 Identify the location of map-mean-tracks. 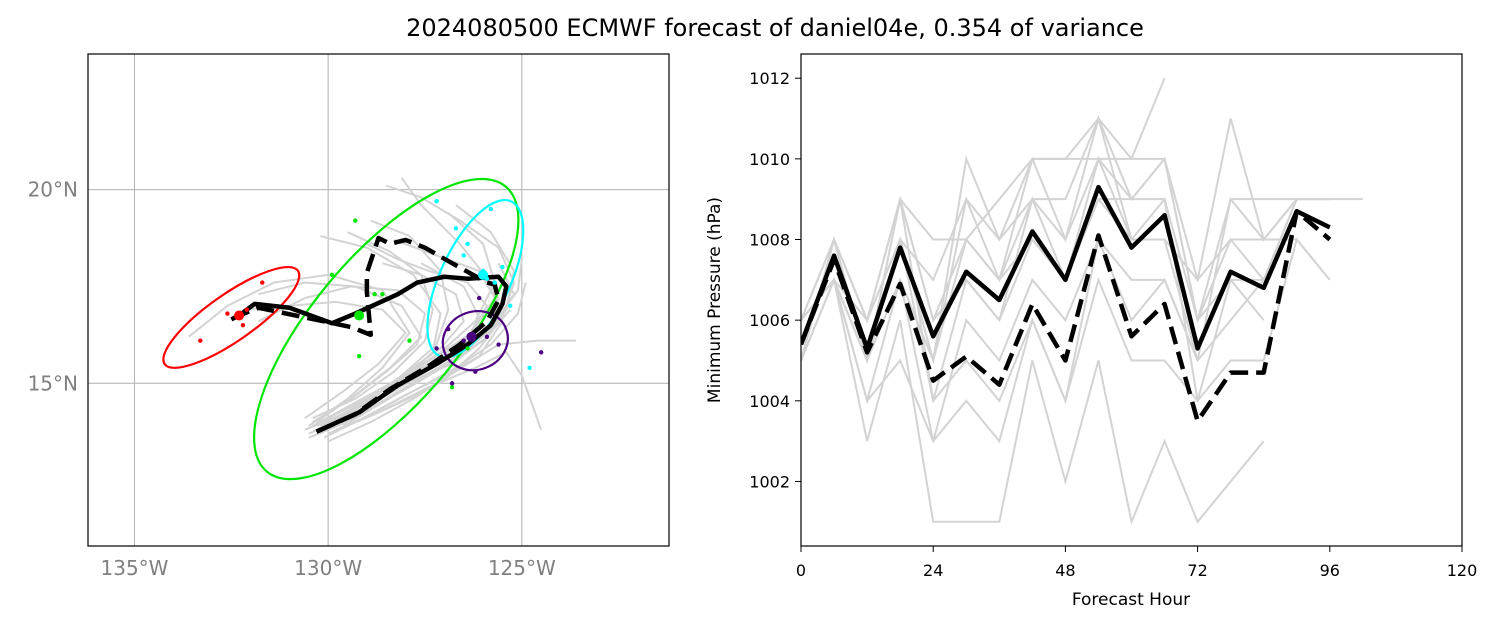
(369, 334).